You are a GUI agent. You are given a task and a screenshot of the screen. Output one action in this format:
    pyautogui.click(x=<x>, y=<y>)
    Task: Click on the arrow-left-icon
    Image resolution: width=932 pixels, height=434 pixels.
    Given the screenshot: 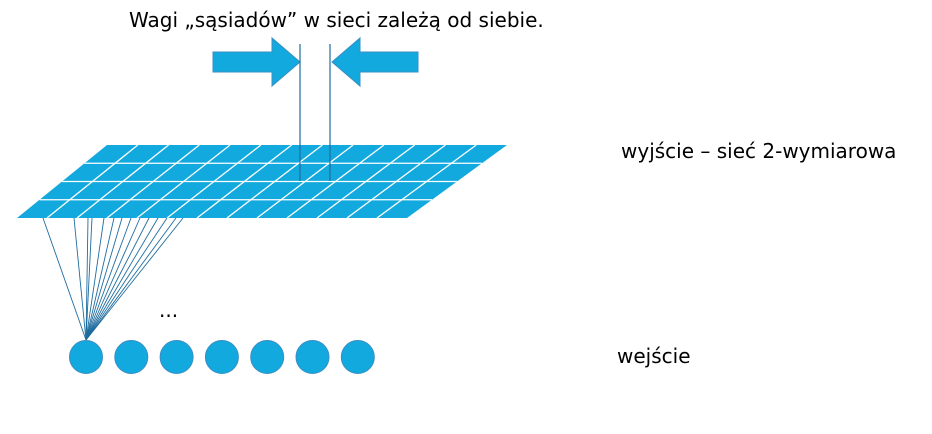 What is the action you would take?
    pyautogui.click(x=375, y=62)
    